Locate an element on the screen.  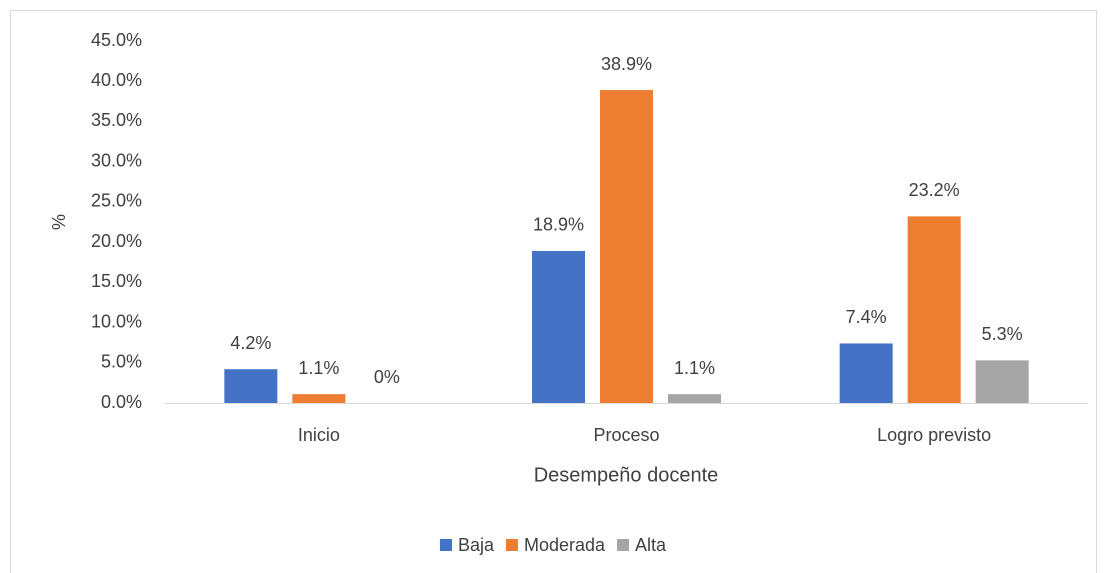
y-axis-title: % is located at coordinates (59, 222).